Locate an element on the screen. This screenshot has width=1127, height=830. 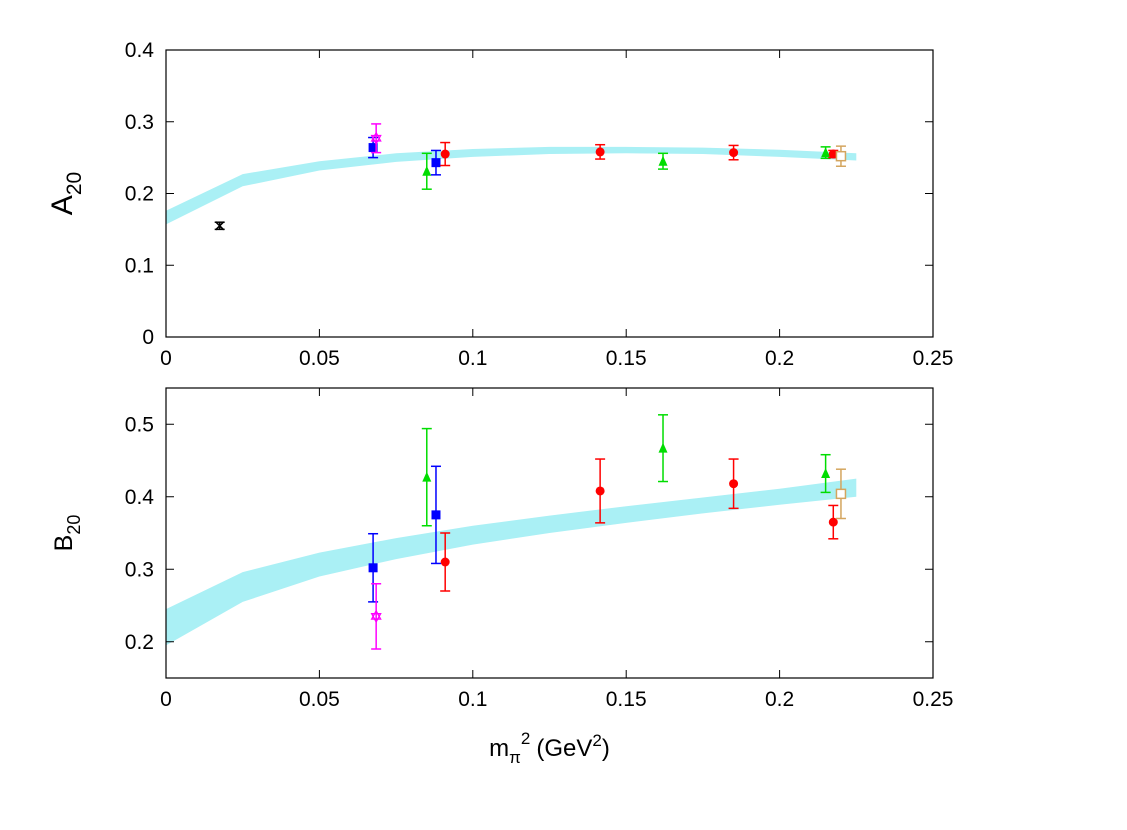
x-axis-label: mπ2 (GeV2) is located at coordinates (549, 748).